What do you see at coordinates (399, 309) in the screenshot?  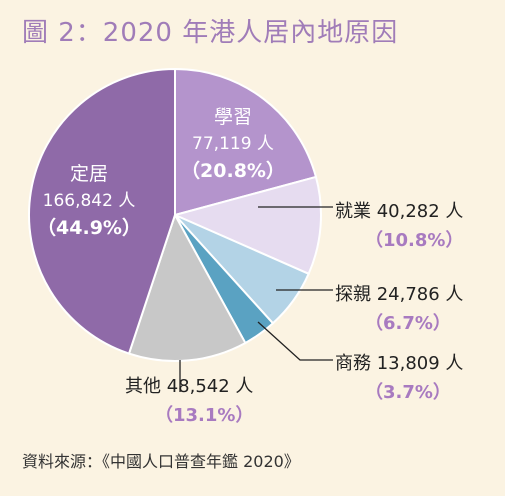 I see `slice-label-group-探親: 探親 24,786 人 （6.7%）` at bounding box center [399, 309].